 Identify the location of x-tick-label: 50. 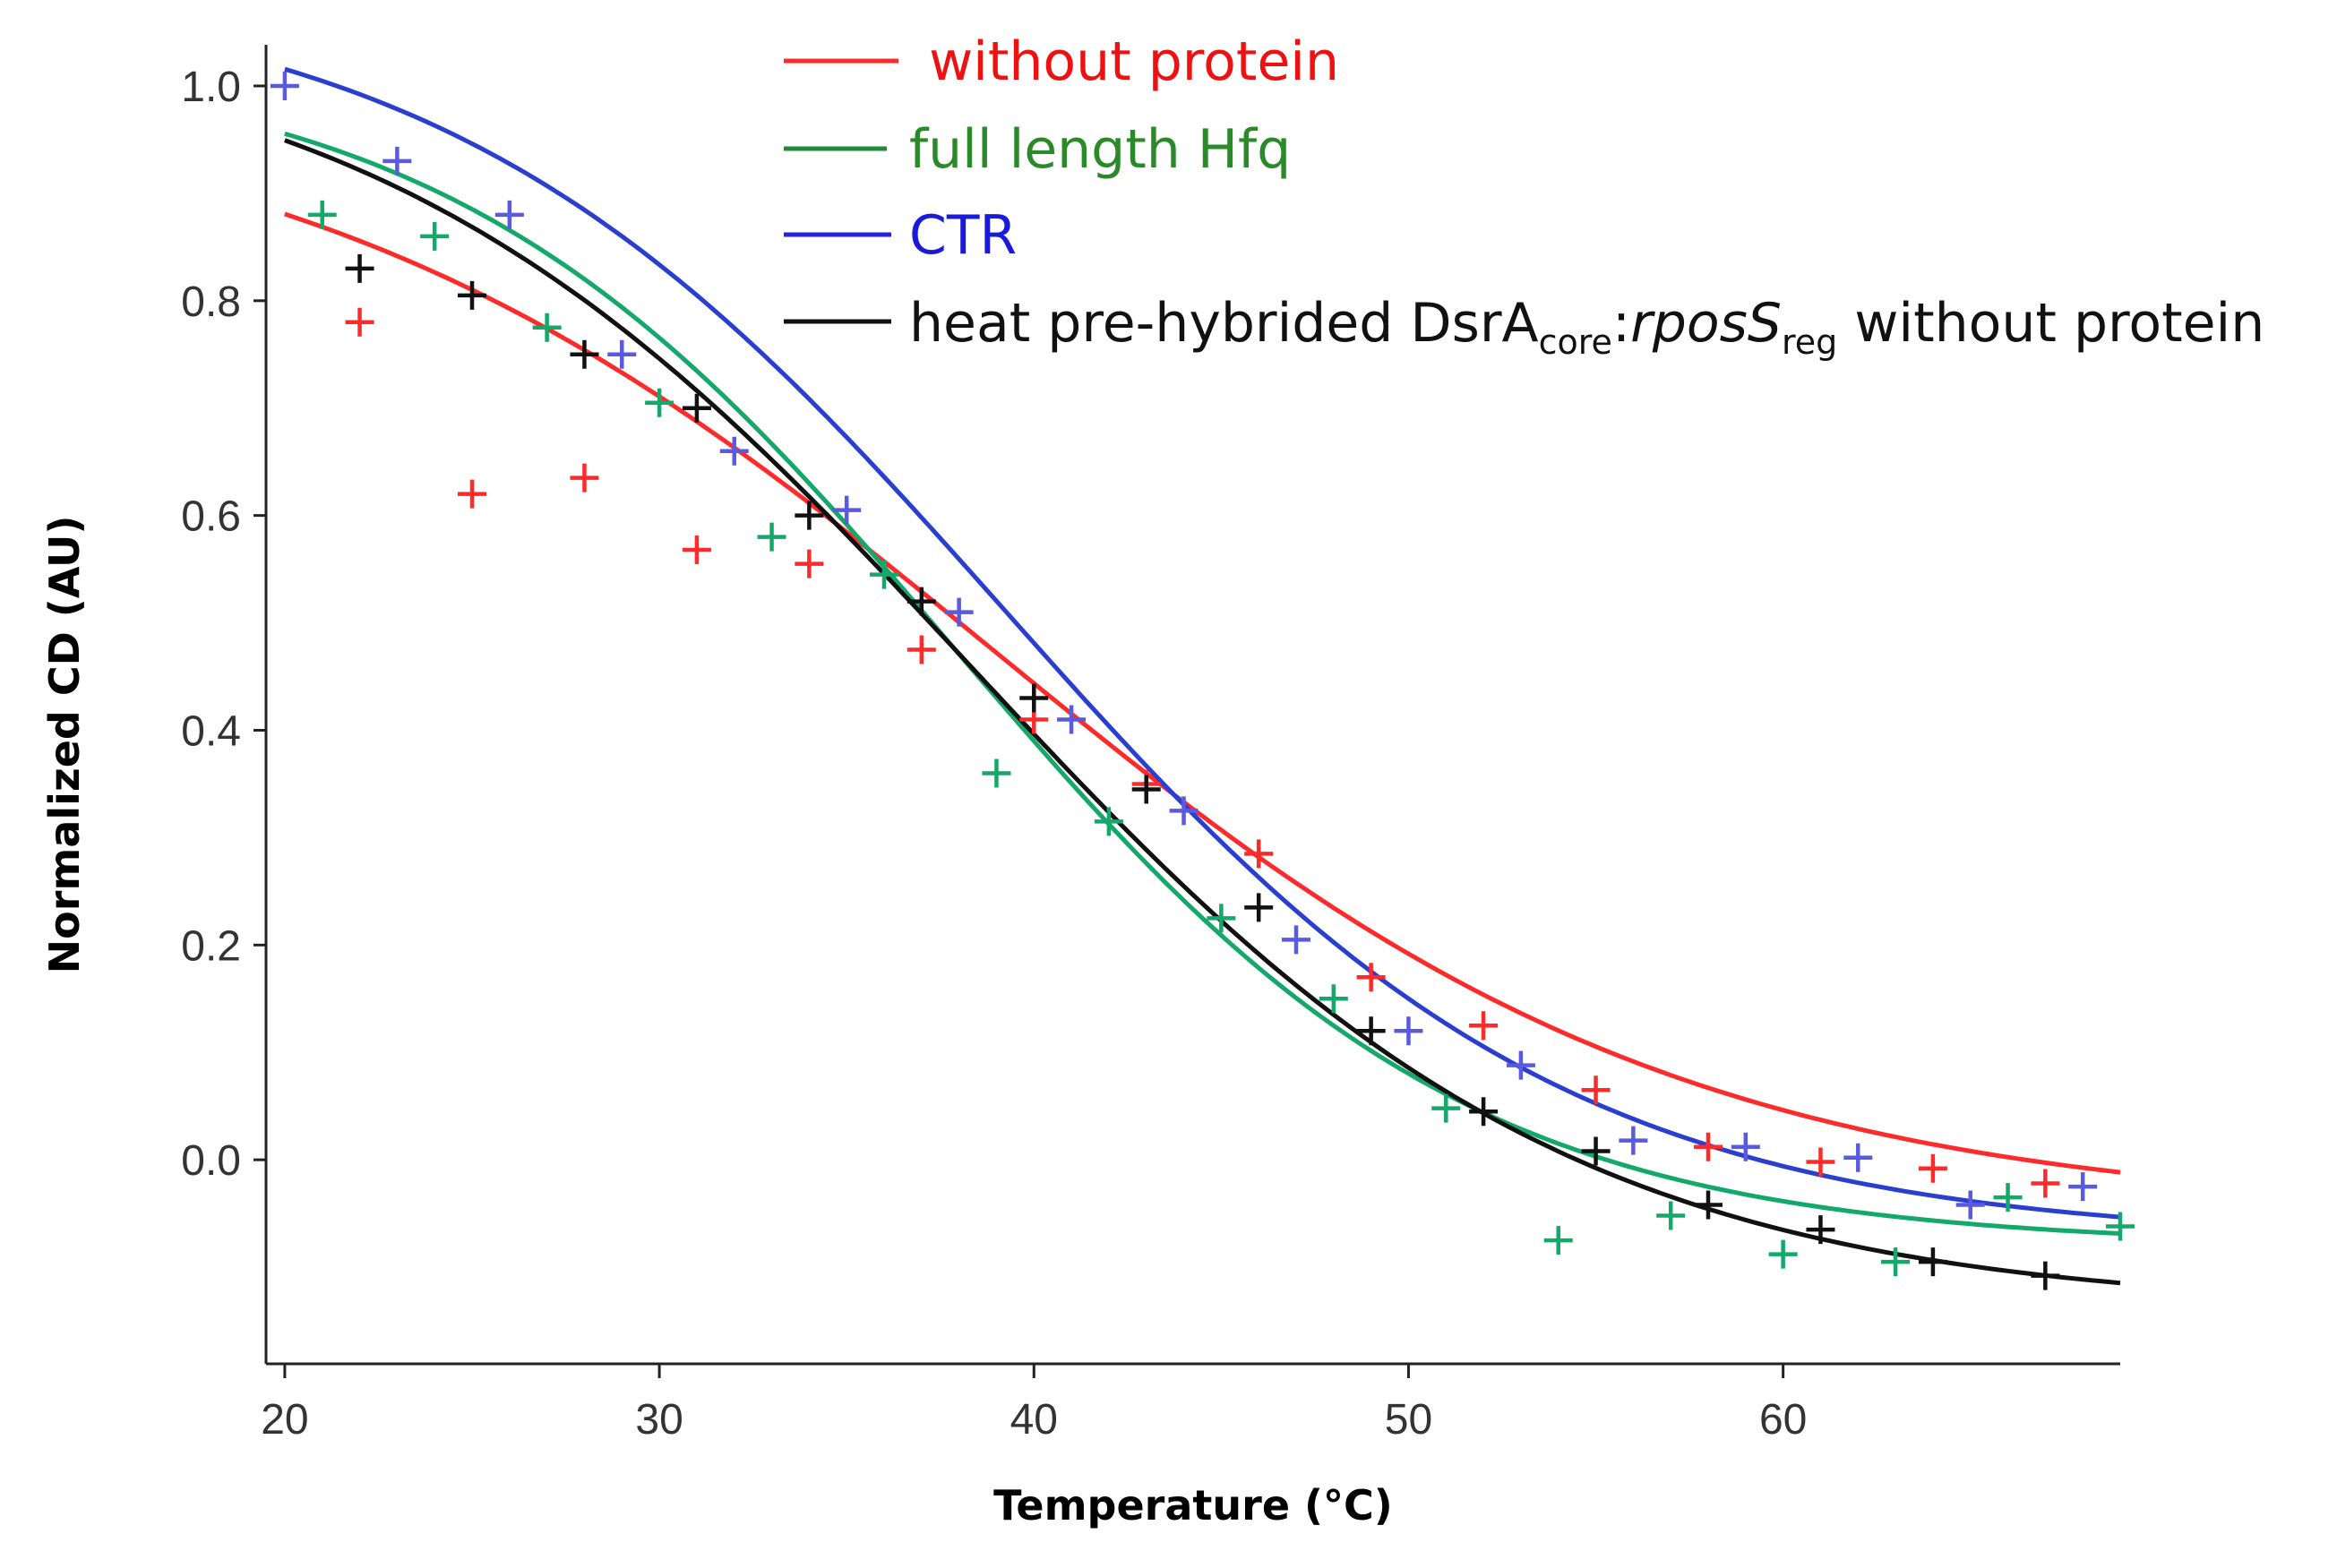
(1409, 1420).